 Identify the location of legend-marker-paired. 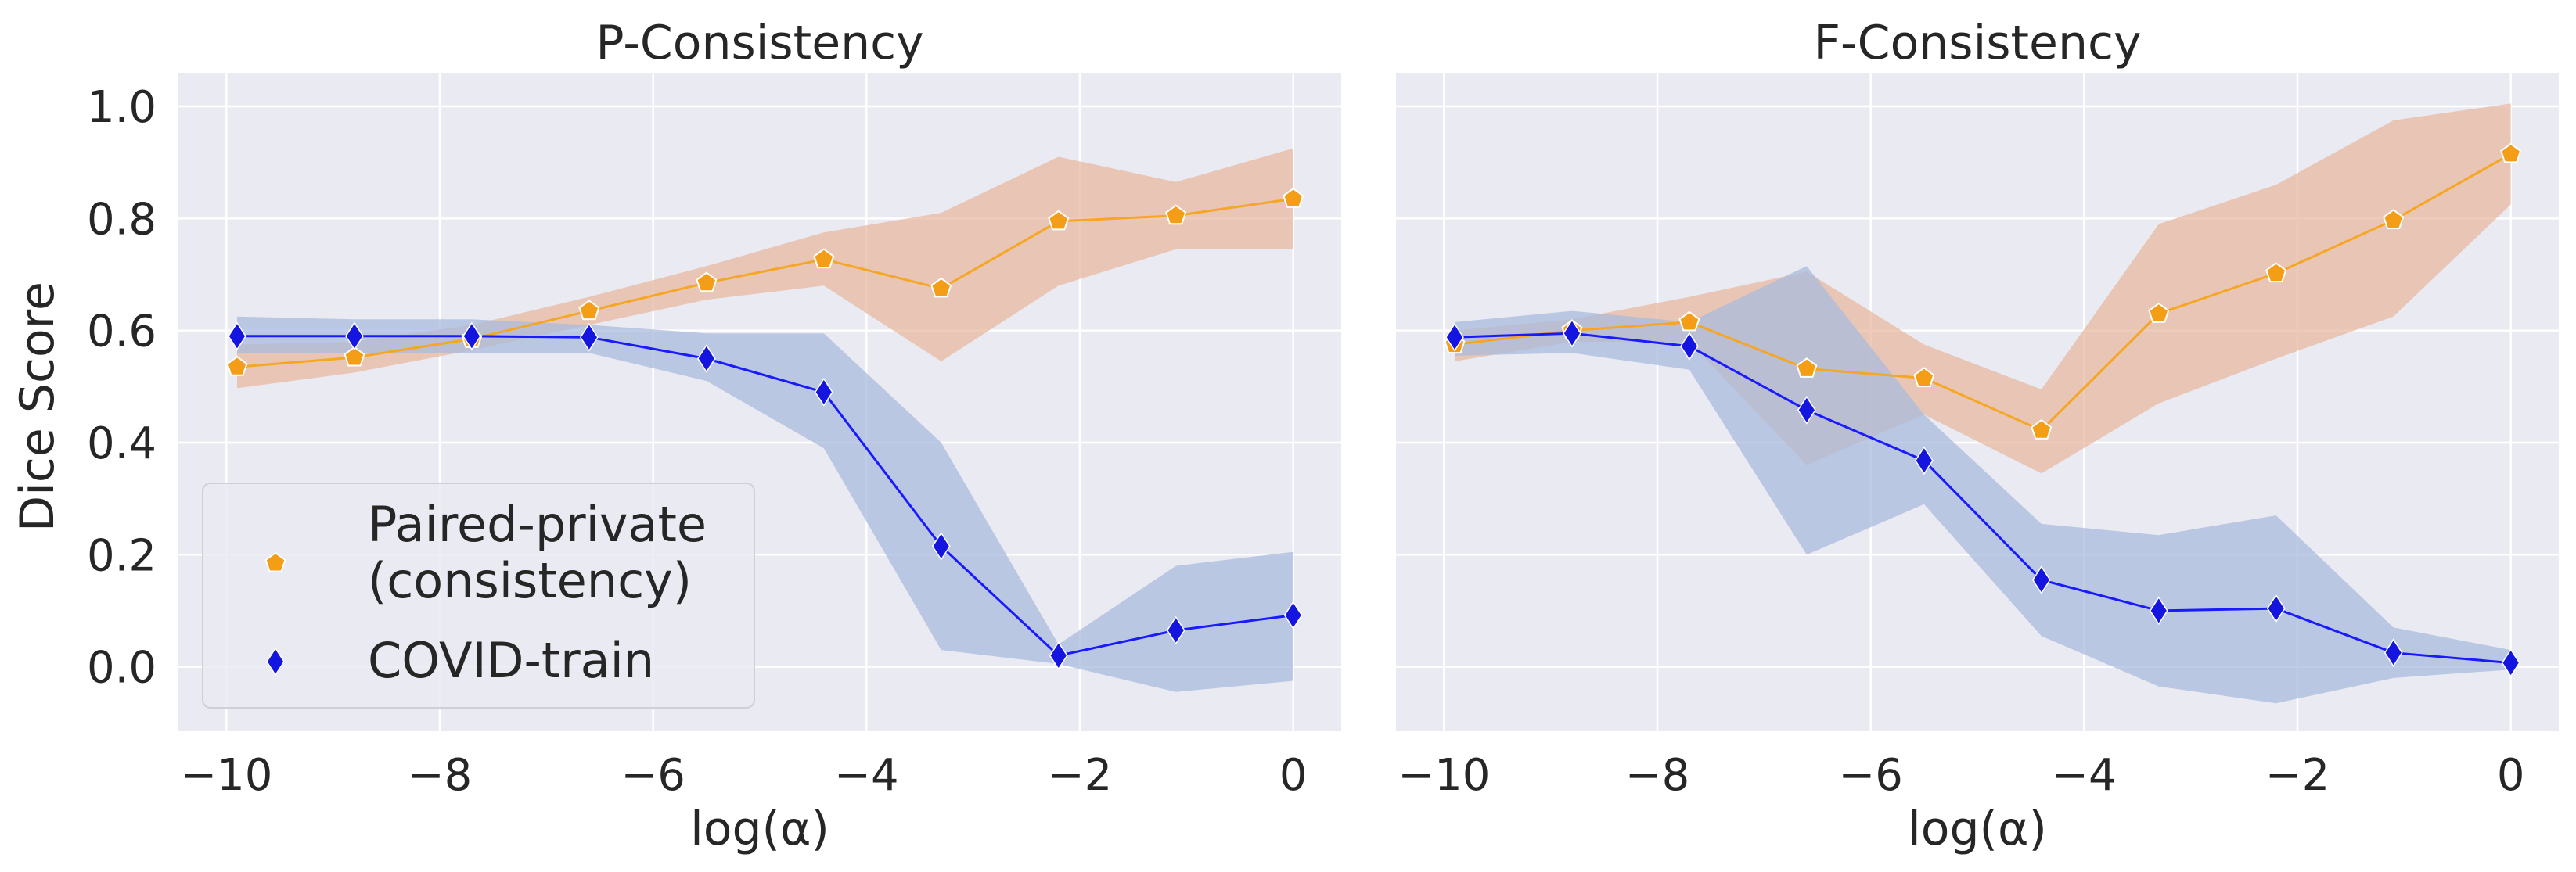
(275, 561).